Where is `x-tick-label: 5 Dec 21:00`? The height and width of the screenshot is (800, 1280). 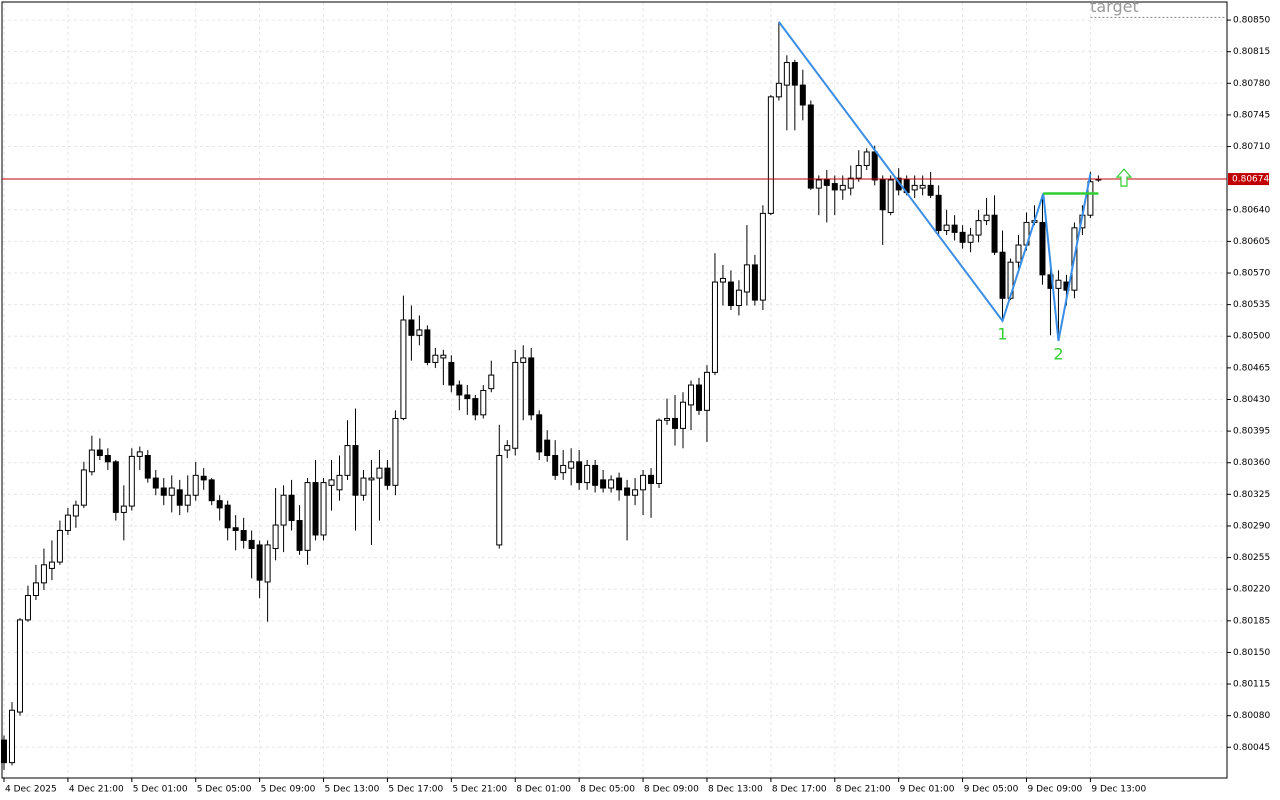 x-tick-label: 5 Dec 21:00 is located at coordinates (479, 790).